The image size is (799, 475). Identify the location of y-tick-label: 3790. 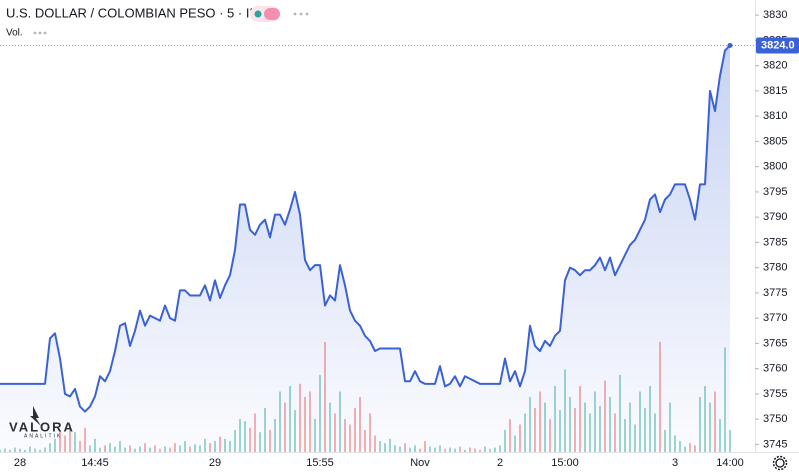
(775, 217).